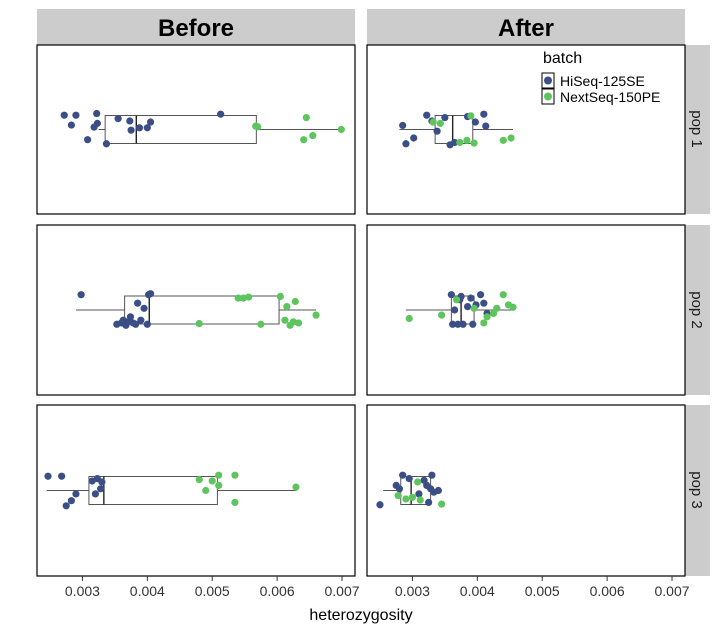 The height and width of the screenshot is (633, 720). I want to click on row-title-pop-2: pop 2, so click(696, 310).